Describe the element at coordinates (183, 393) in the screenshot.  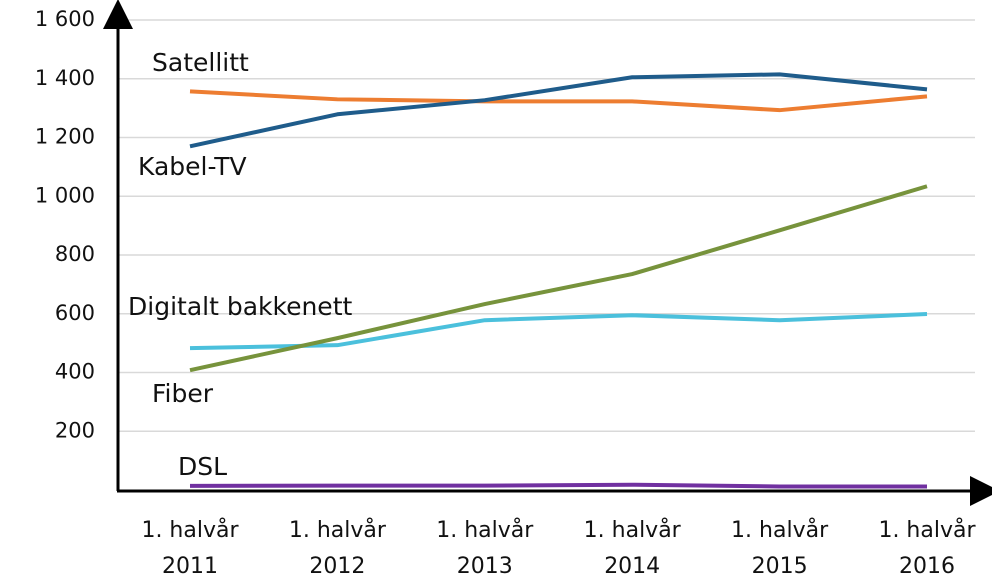
I see `series-label: Fiber` at that location.